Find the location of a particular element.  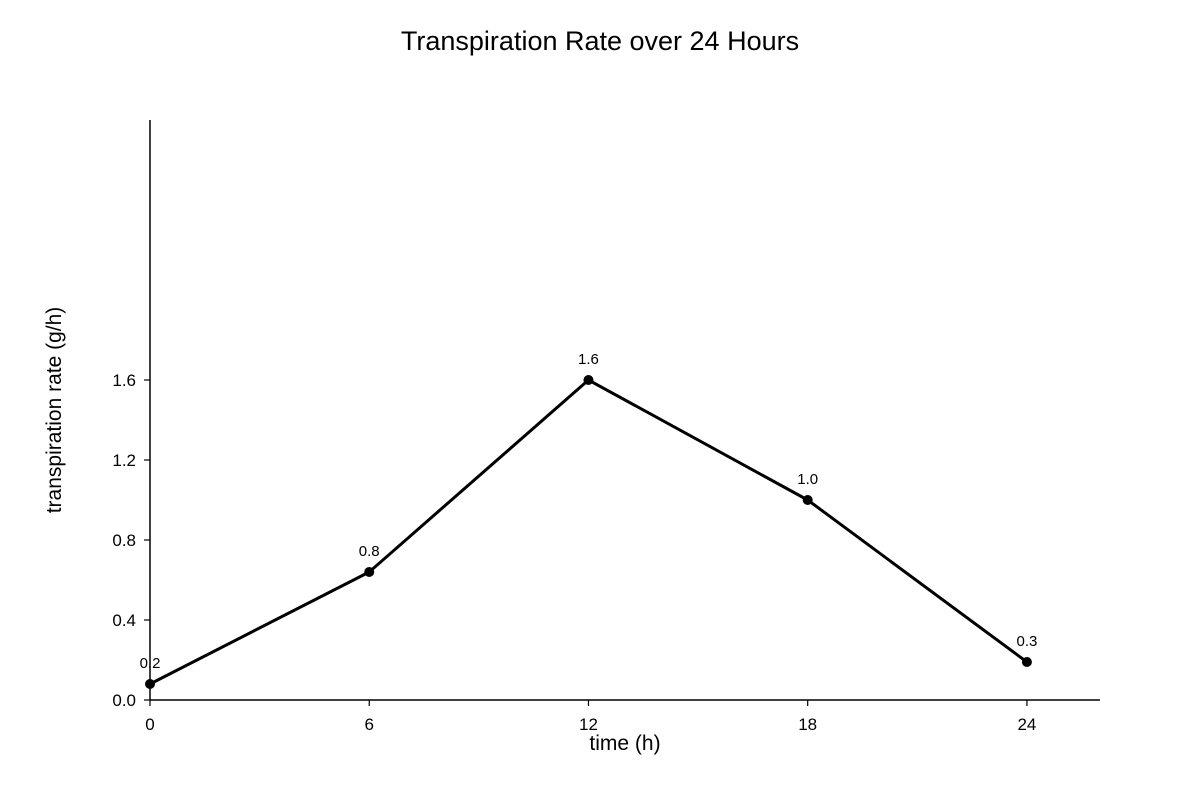

data-label: 1.0 is located at coordinates (807, 479).